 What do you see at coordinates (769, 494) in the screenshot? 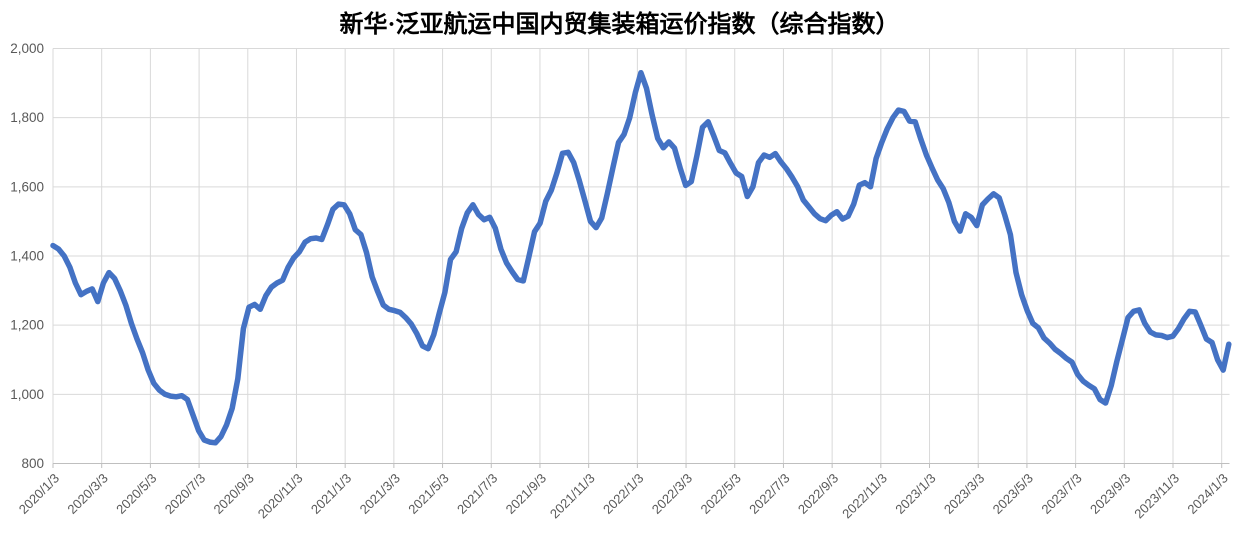
I see `x-axis-tick-label: 2022/7/3` at bounding box center [769, 494].